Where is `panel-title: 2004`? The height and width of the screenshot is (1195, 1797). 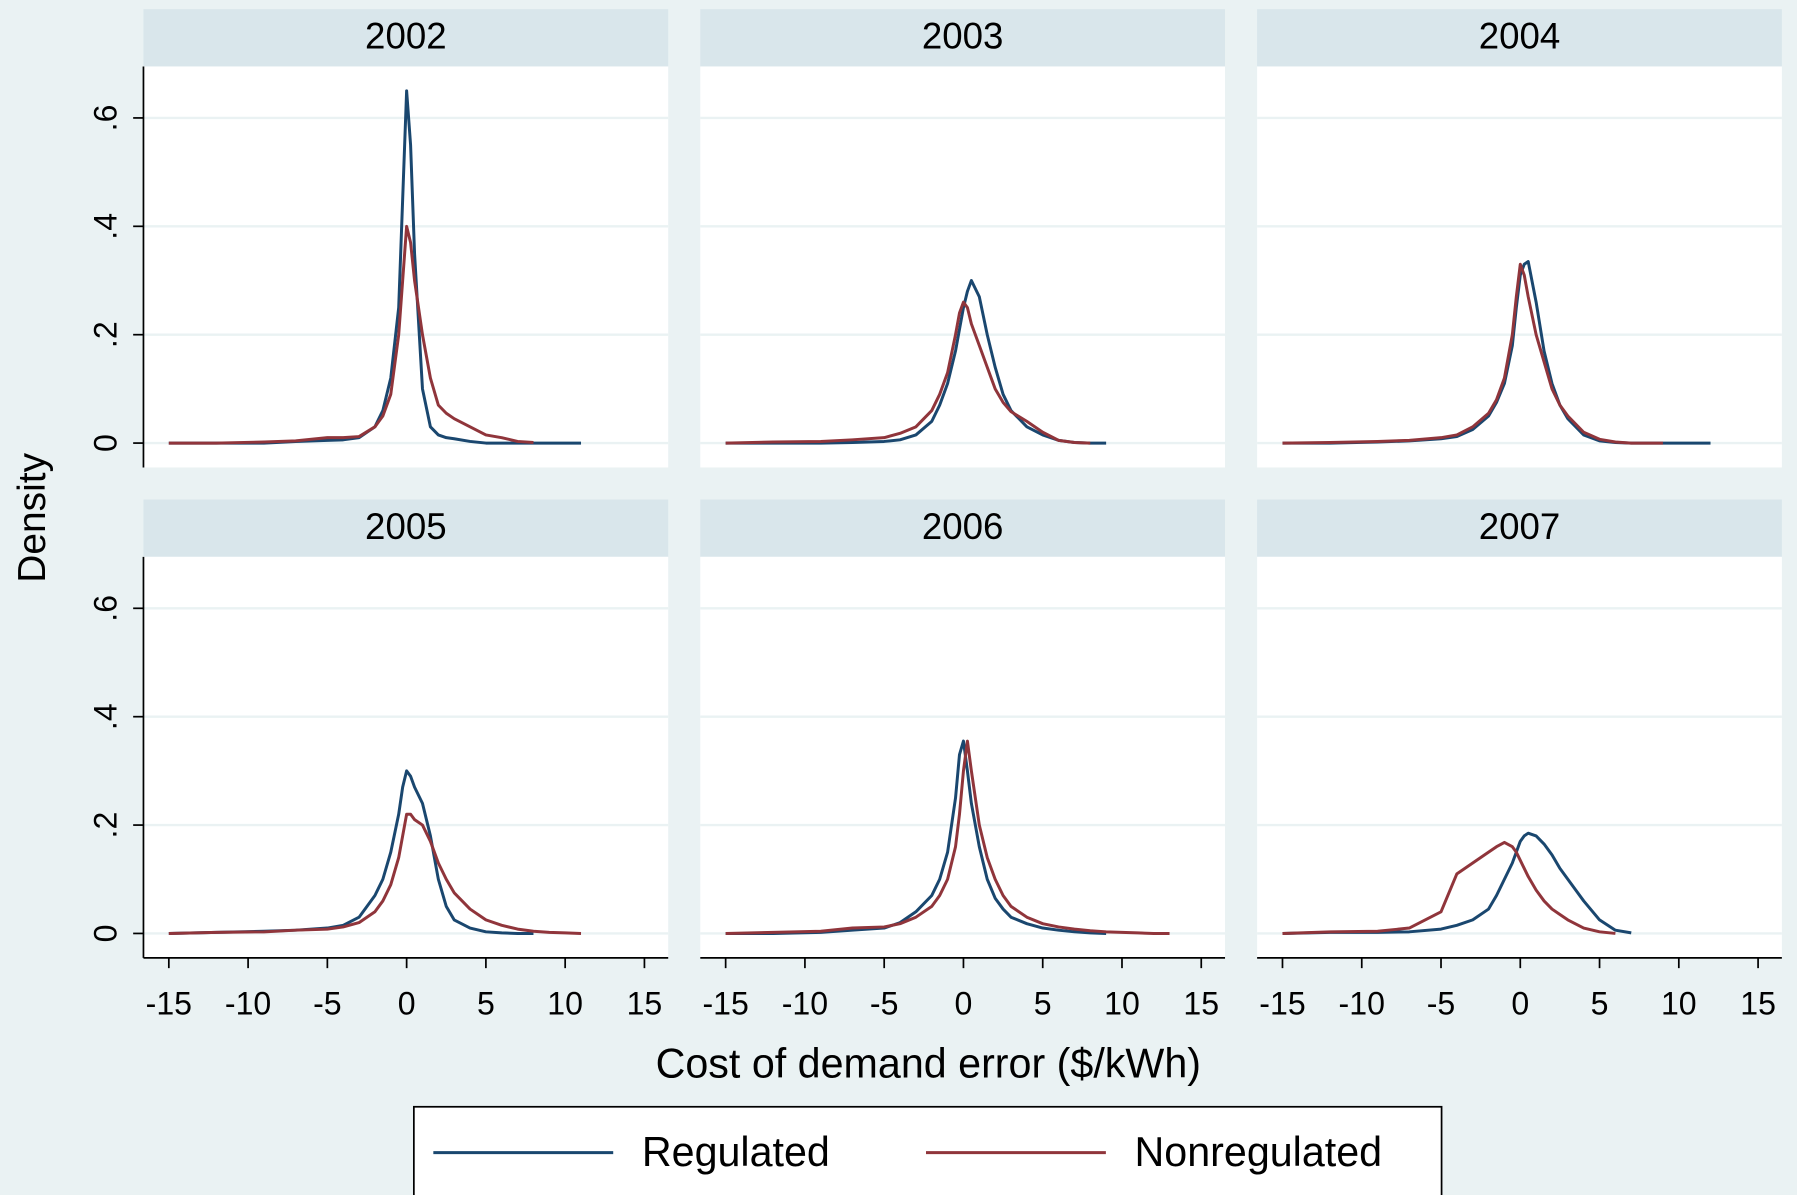 panel-title: 2004 is located at coordinates (1520, 36).